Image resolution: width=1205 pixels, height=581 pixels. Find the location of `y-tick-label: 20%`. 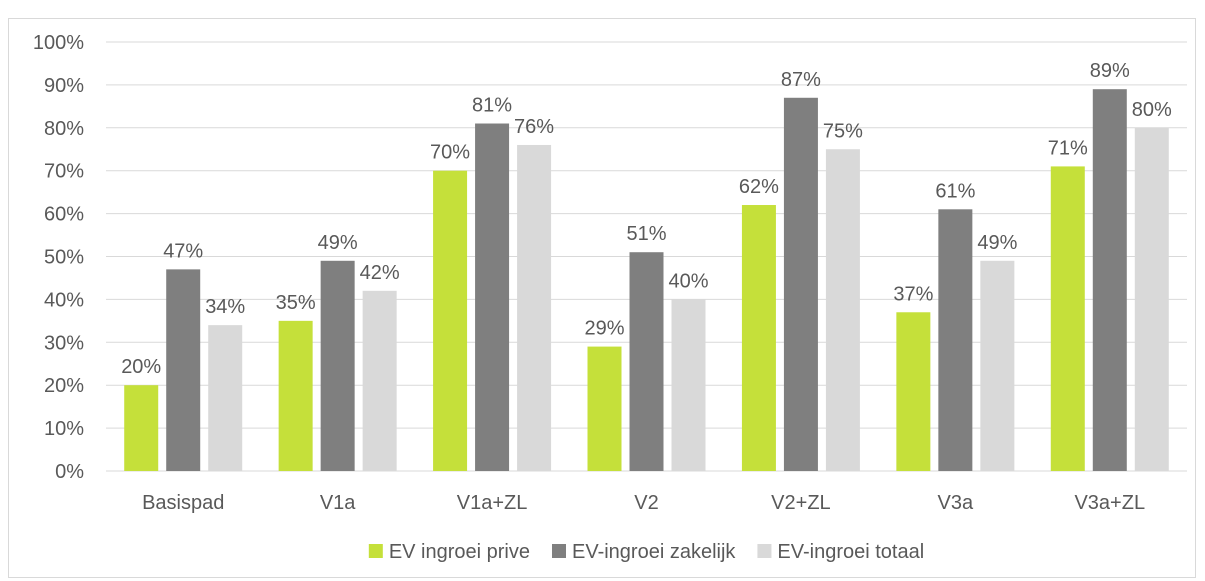

y-tick-label: 20% is located at coordinates (64, 386).